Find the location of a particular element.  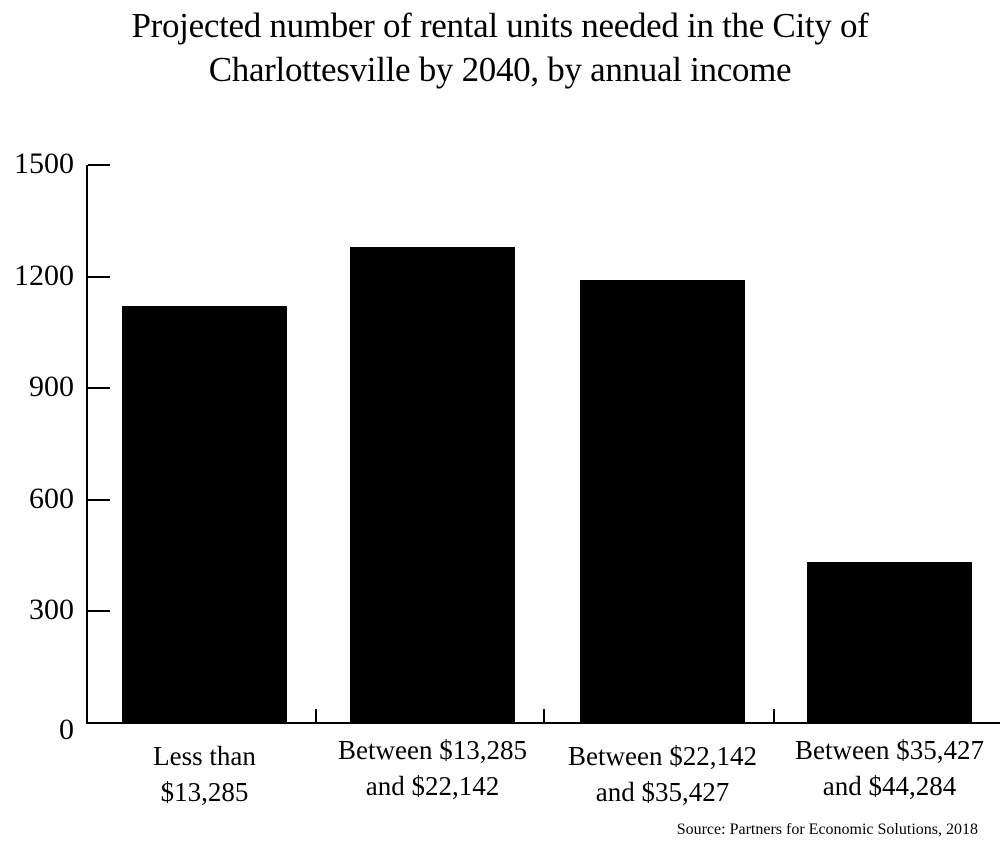

y-axis-line is located at coordinates (87, 444).